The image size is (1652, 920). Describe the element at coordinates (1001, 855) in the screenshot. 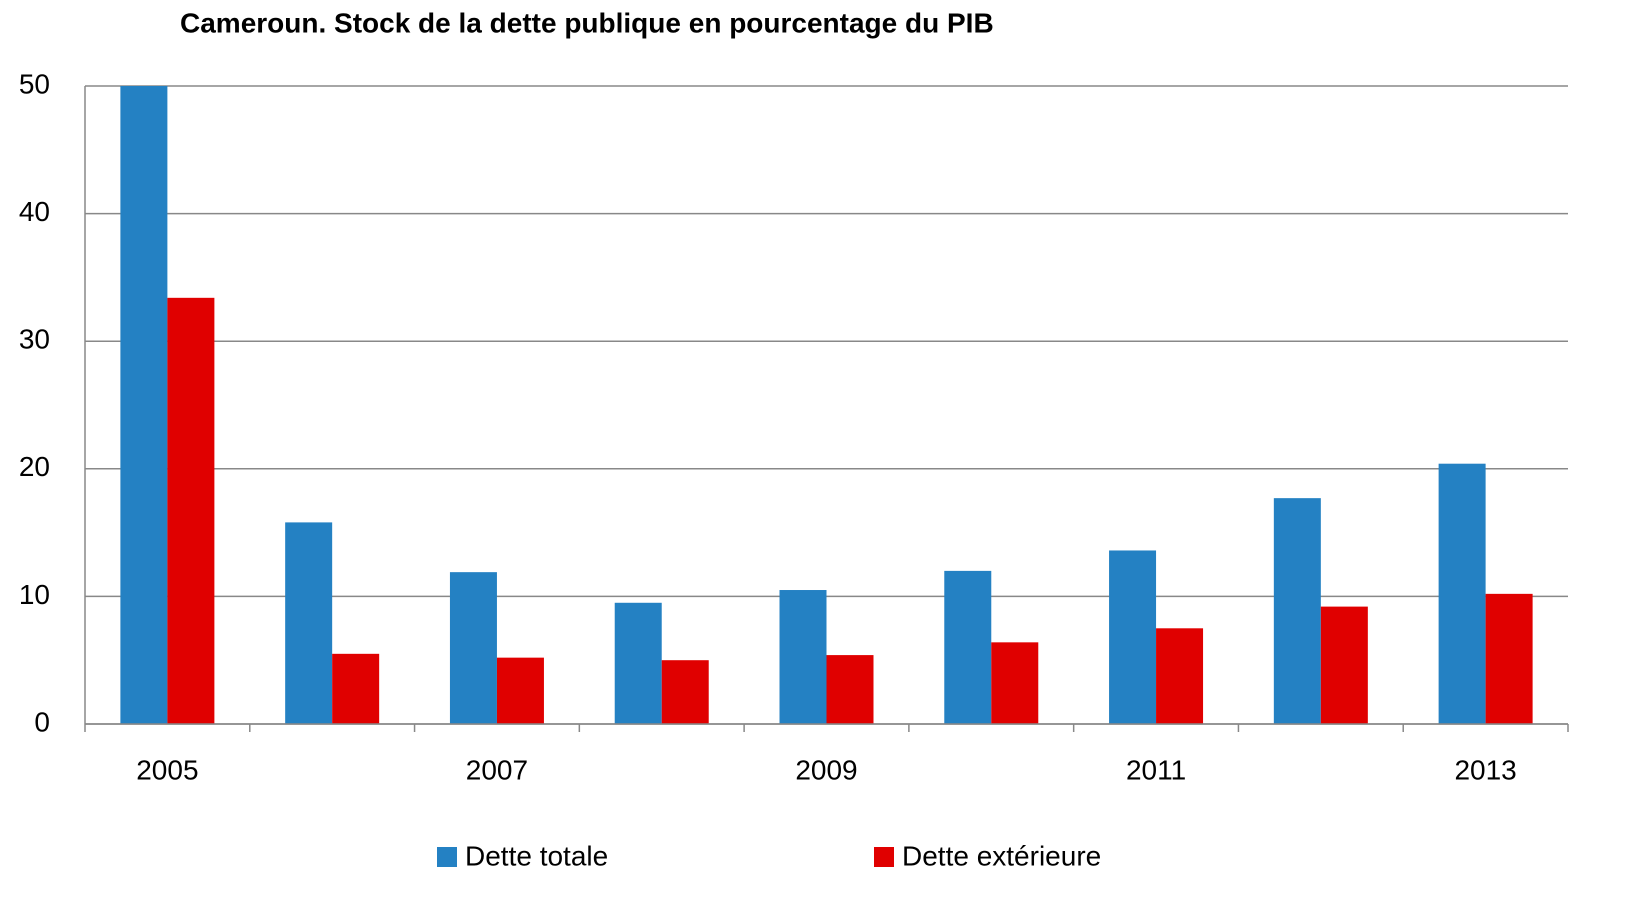

I see `legend-label: Dette extérieure` at that location.